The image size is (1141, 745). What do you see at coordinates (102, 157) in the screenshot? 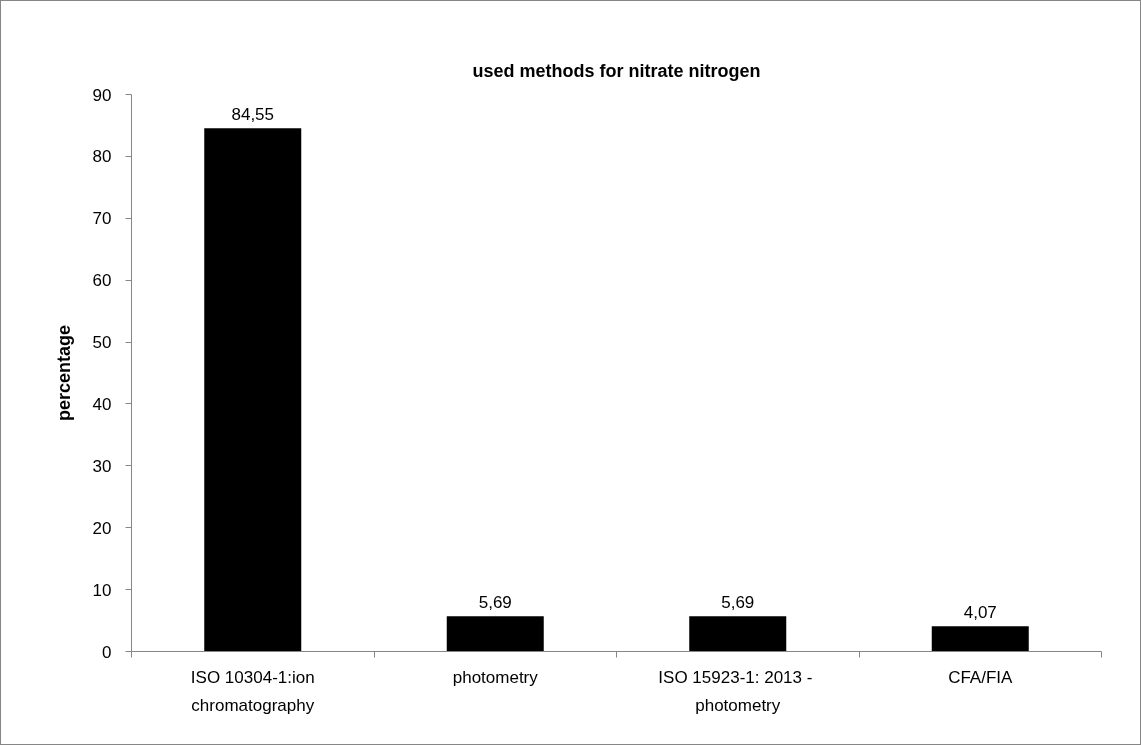
I see `y-tick-label: 80` at bounding box center [102, 157].